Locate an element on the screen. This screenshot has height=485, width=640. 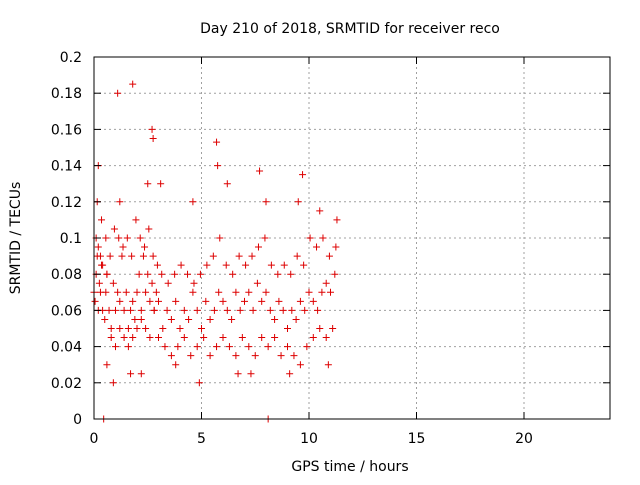
y-tick-label: 0.18 is located at coordinates (66, 94).